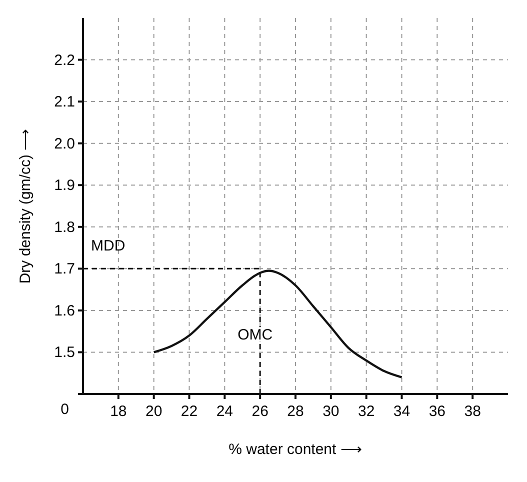 The width and height of the screenshot is (527, 482). What do you see at coordinates (295, 411) in the screenshot?
I see `x-tick-label: 28` at bounding box center [295, 411].